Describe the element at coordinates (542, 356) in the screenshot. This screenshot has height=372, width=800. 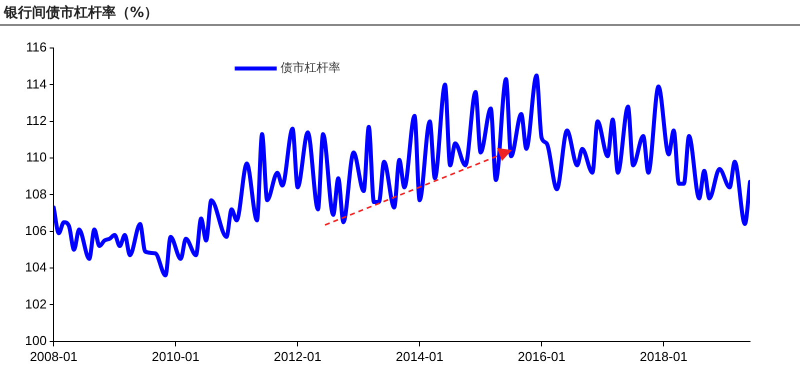
I see `x-tick-label: 2016-01` at that location.